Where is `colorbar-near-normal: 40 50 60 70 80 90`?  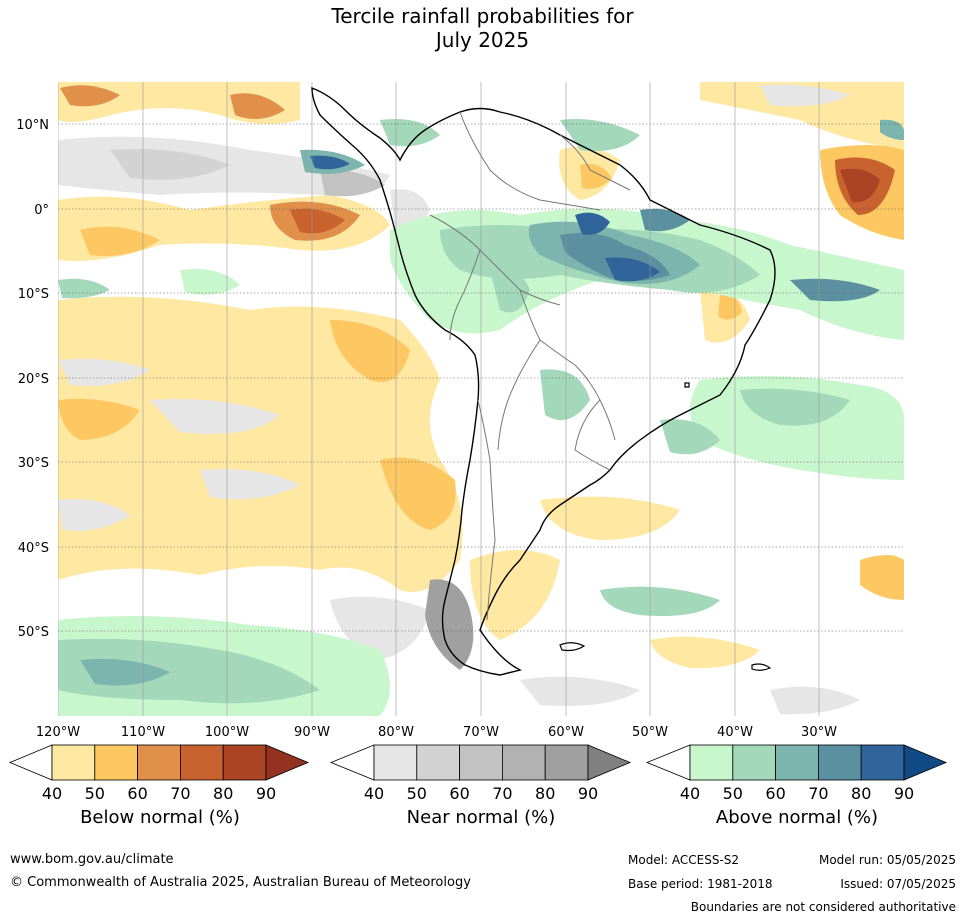 colorbar-near-normal: 40 50 60 70 80 90 is located at coordinates (480, 773).